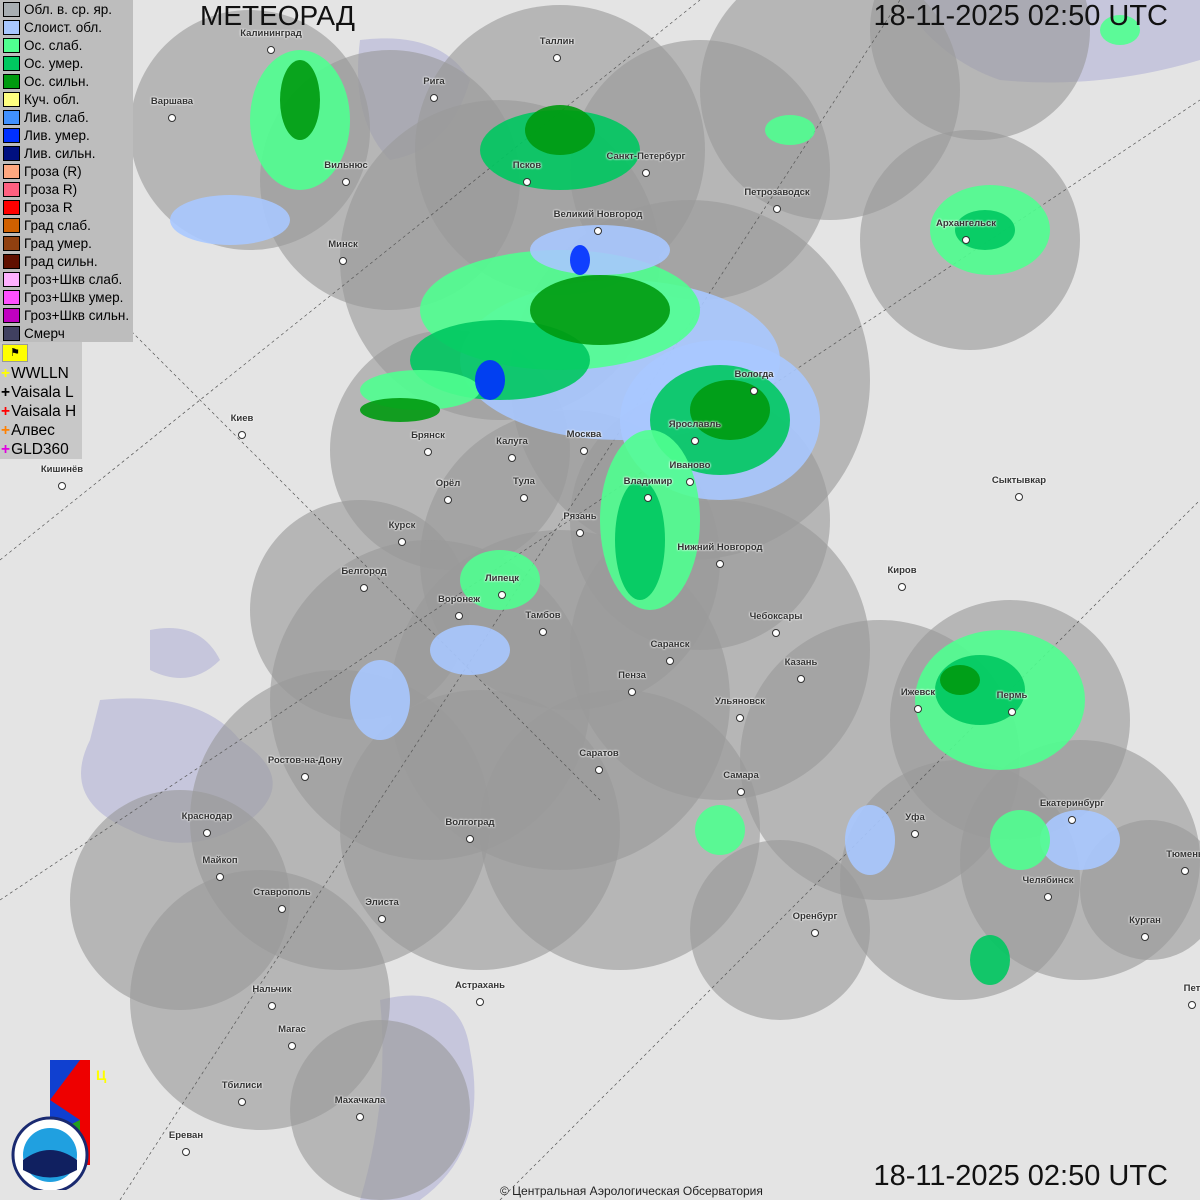 The image size is (1200, 1200). What do you see at coordinates (632, 675) in the screenshot?
I see `city-label: Пенза` at bounding box center [632, 675].